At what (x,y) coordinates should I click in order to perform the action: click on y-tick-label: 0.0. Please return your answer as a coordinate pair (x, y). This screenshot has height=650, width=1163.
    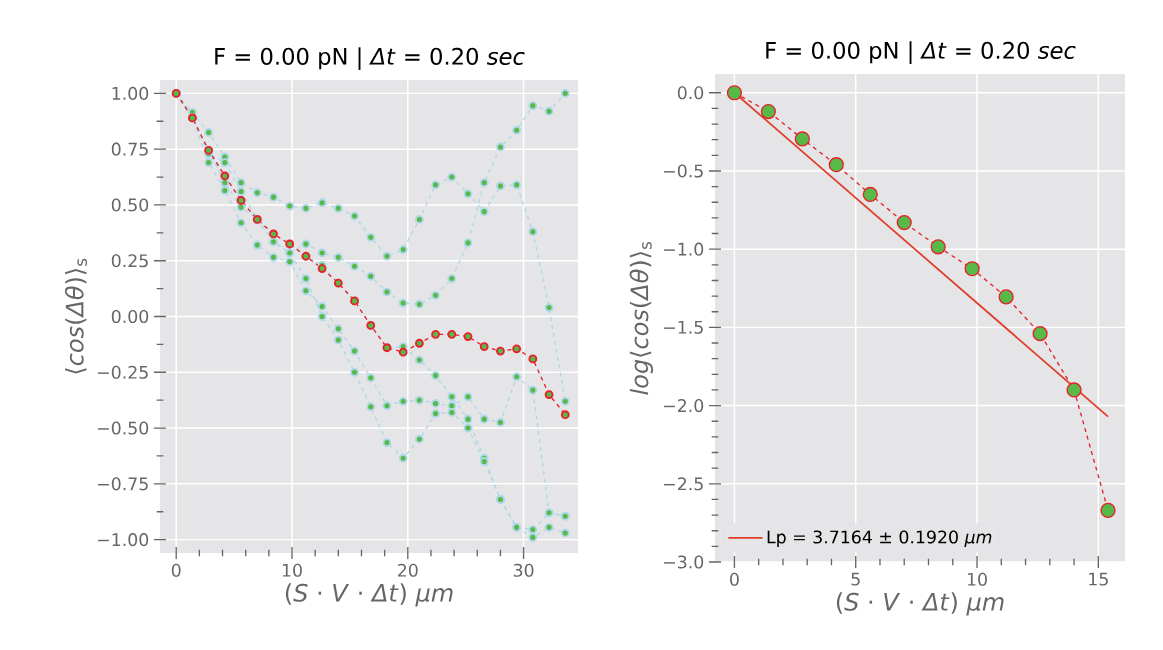
    Looking at the image, I should click on (690, 93).